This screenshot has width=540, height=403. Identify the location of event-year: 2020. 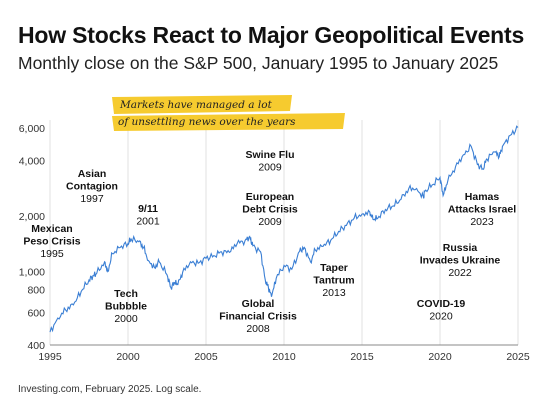
(441, 317).